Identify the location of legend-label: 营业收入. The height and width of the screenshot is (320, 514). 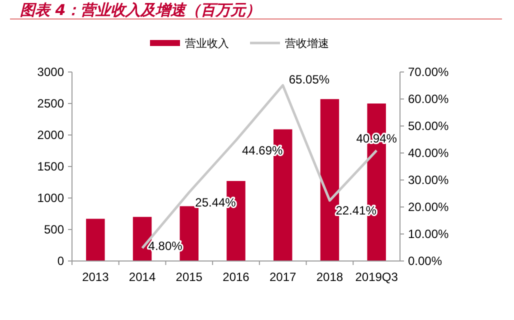
(207, 43).